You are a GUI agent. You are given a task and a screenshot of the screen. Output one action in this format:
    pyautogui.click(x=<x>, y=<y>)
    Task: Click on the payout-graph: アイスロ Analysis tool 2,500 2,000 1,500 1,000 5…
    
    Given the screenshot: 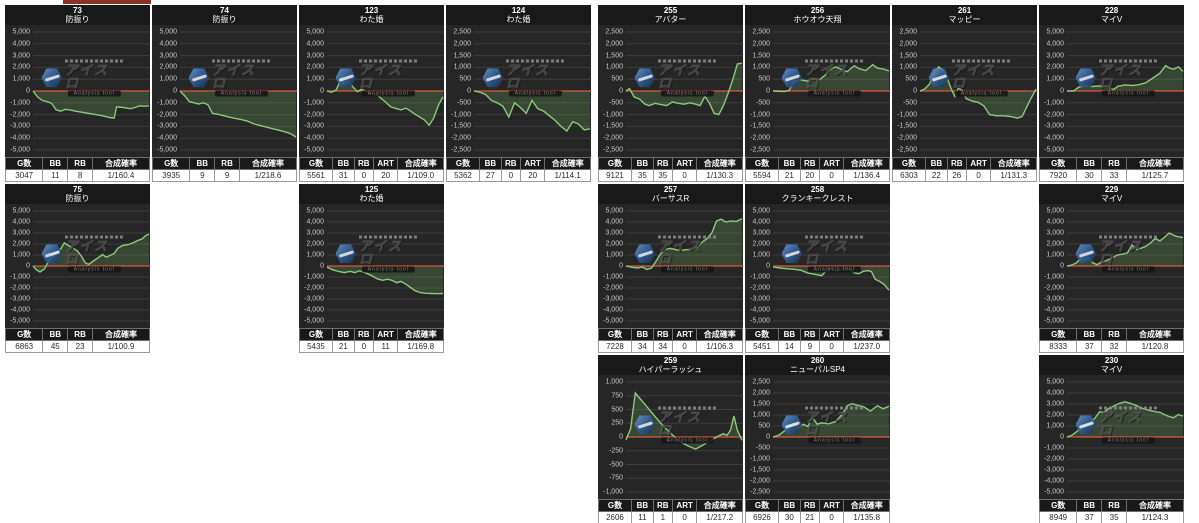 What is the action you would take?
    pyautogui.click(x=817, y=91)
    